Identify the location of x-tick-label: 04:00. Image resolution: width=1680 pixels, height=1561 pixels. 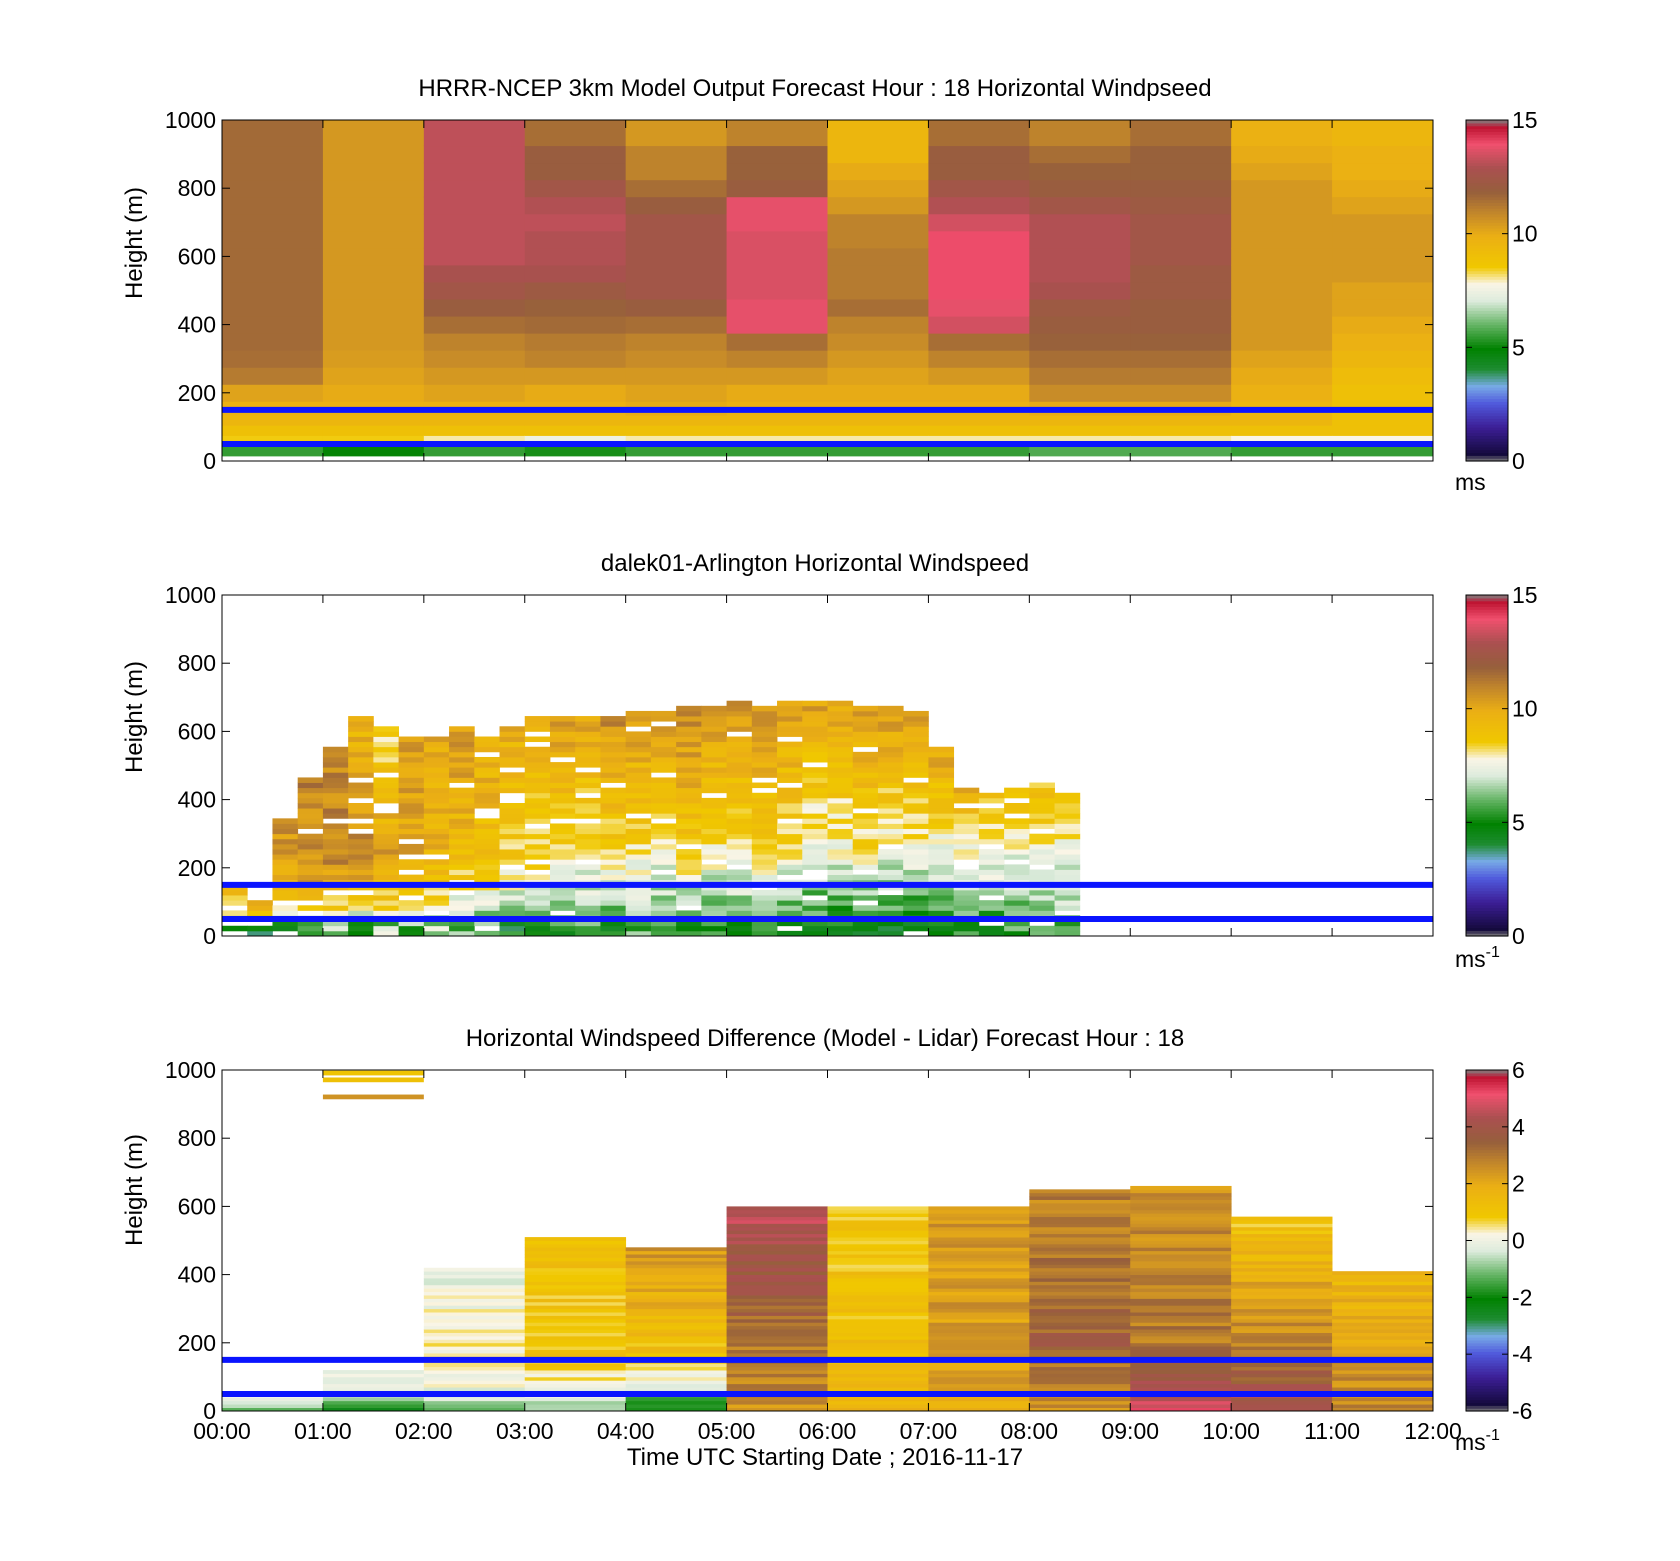
(626, 1431).